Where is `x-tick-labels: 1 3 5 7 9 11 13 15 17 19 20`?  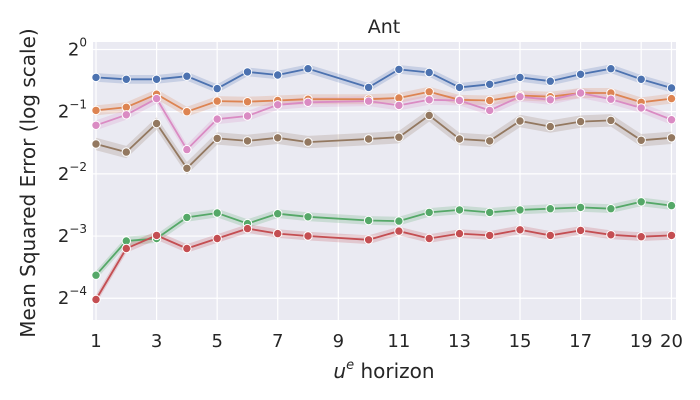
x-tick-labels: 1 3 5 7 9 11 13 15 17 19 20 is located at coordinates (386, 341).